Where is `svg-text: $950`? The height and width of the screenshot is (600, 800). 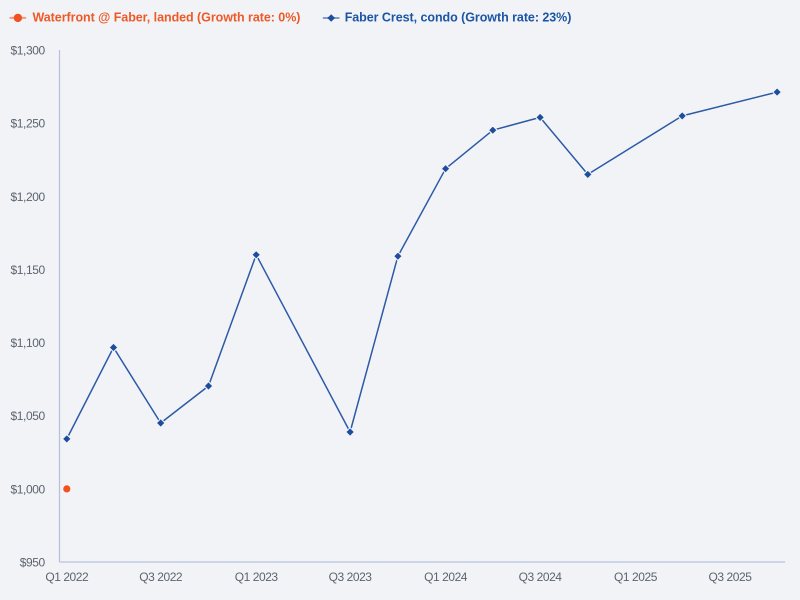
svg-text: $950 is located at coordinates (33, 563).